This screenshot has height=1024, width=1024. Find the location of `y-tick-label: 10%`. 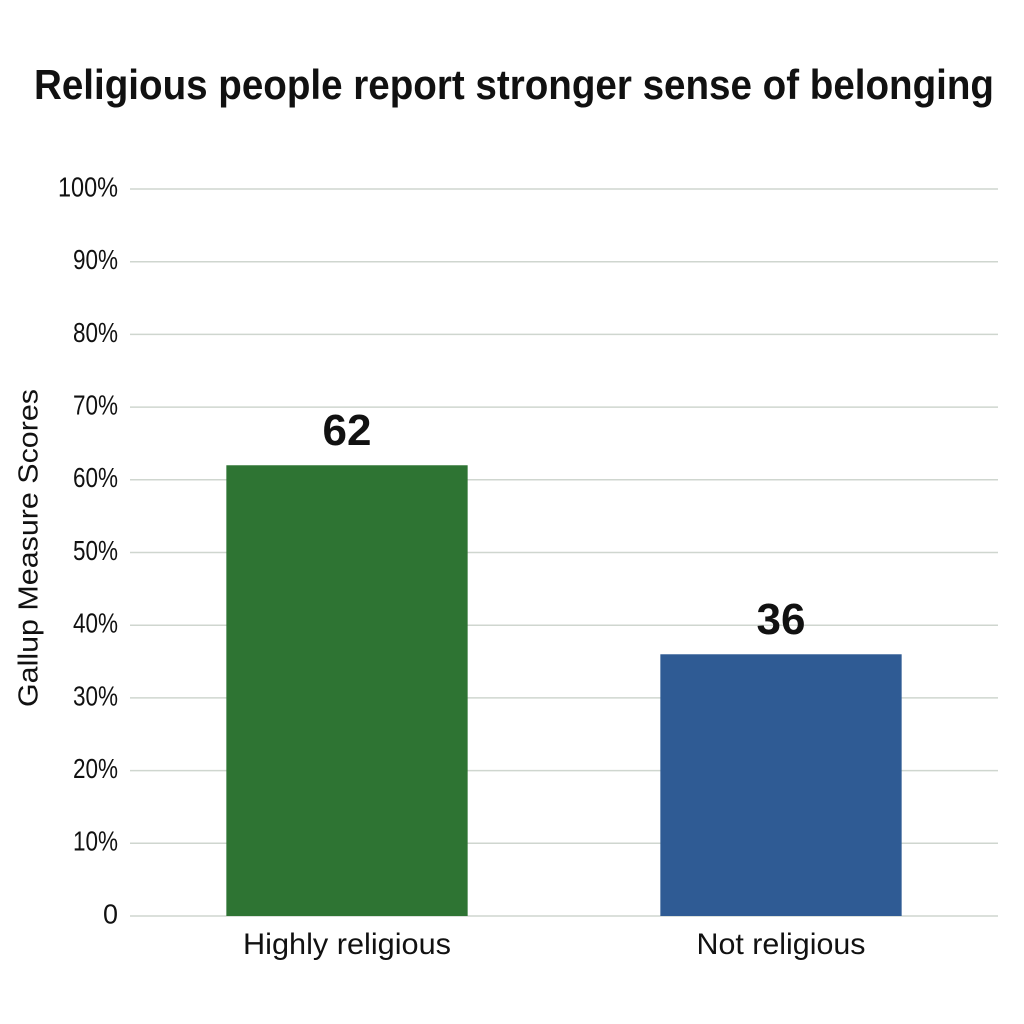

y-tick-label: 10% is located at coordinates (95, 841).